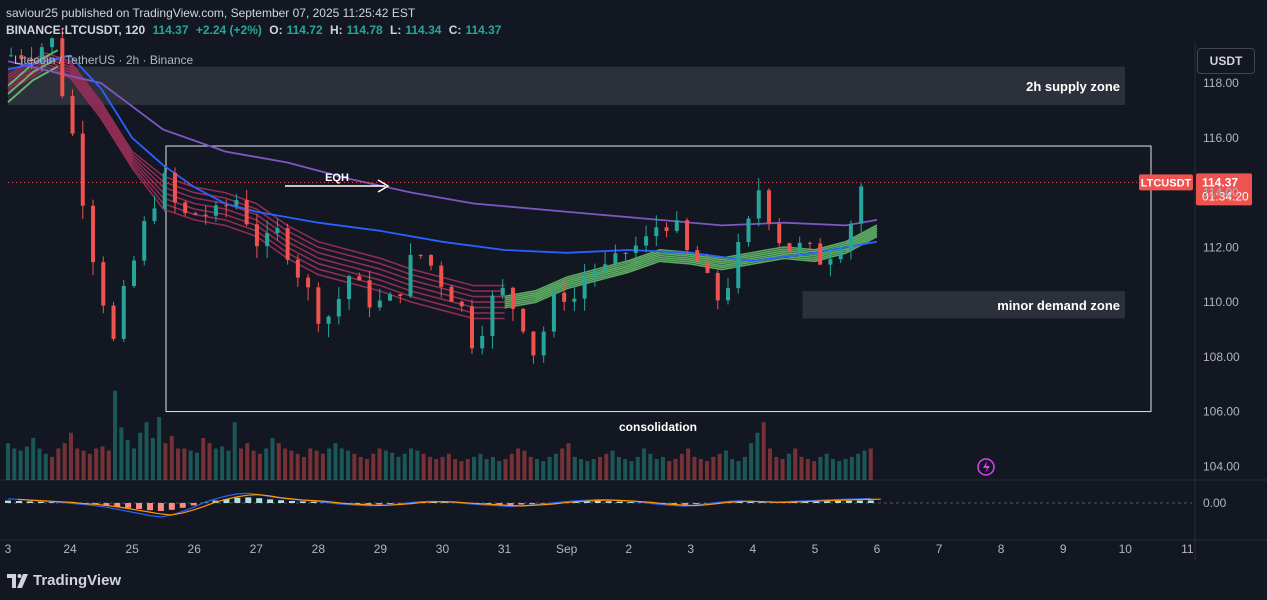 The image size is (1267, 600). Describe the element at coordinates (64, 580) in the screenshot. I see `tradingview-logo: TradingView` at that location.